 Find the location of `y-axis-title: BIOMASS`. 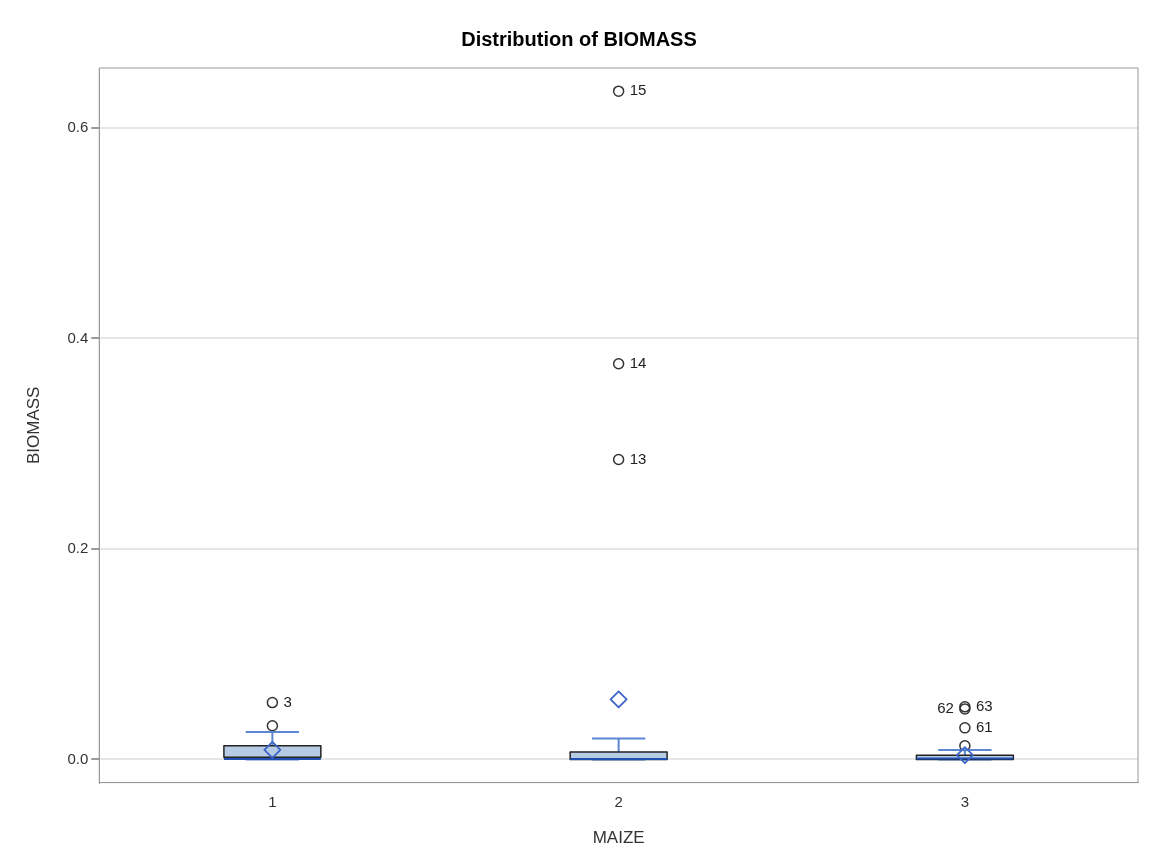

y-axis-title: BIOMASS is located at coordinates (33, 425).